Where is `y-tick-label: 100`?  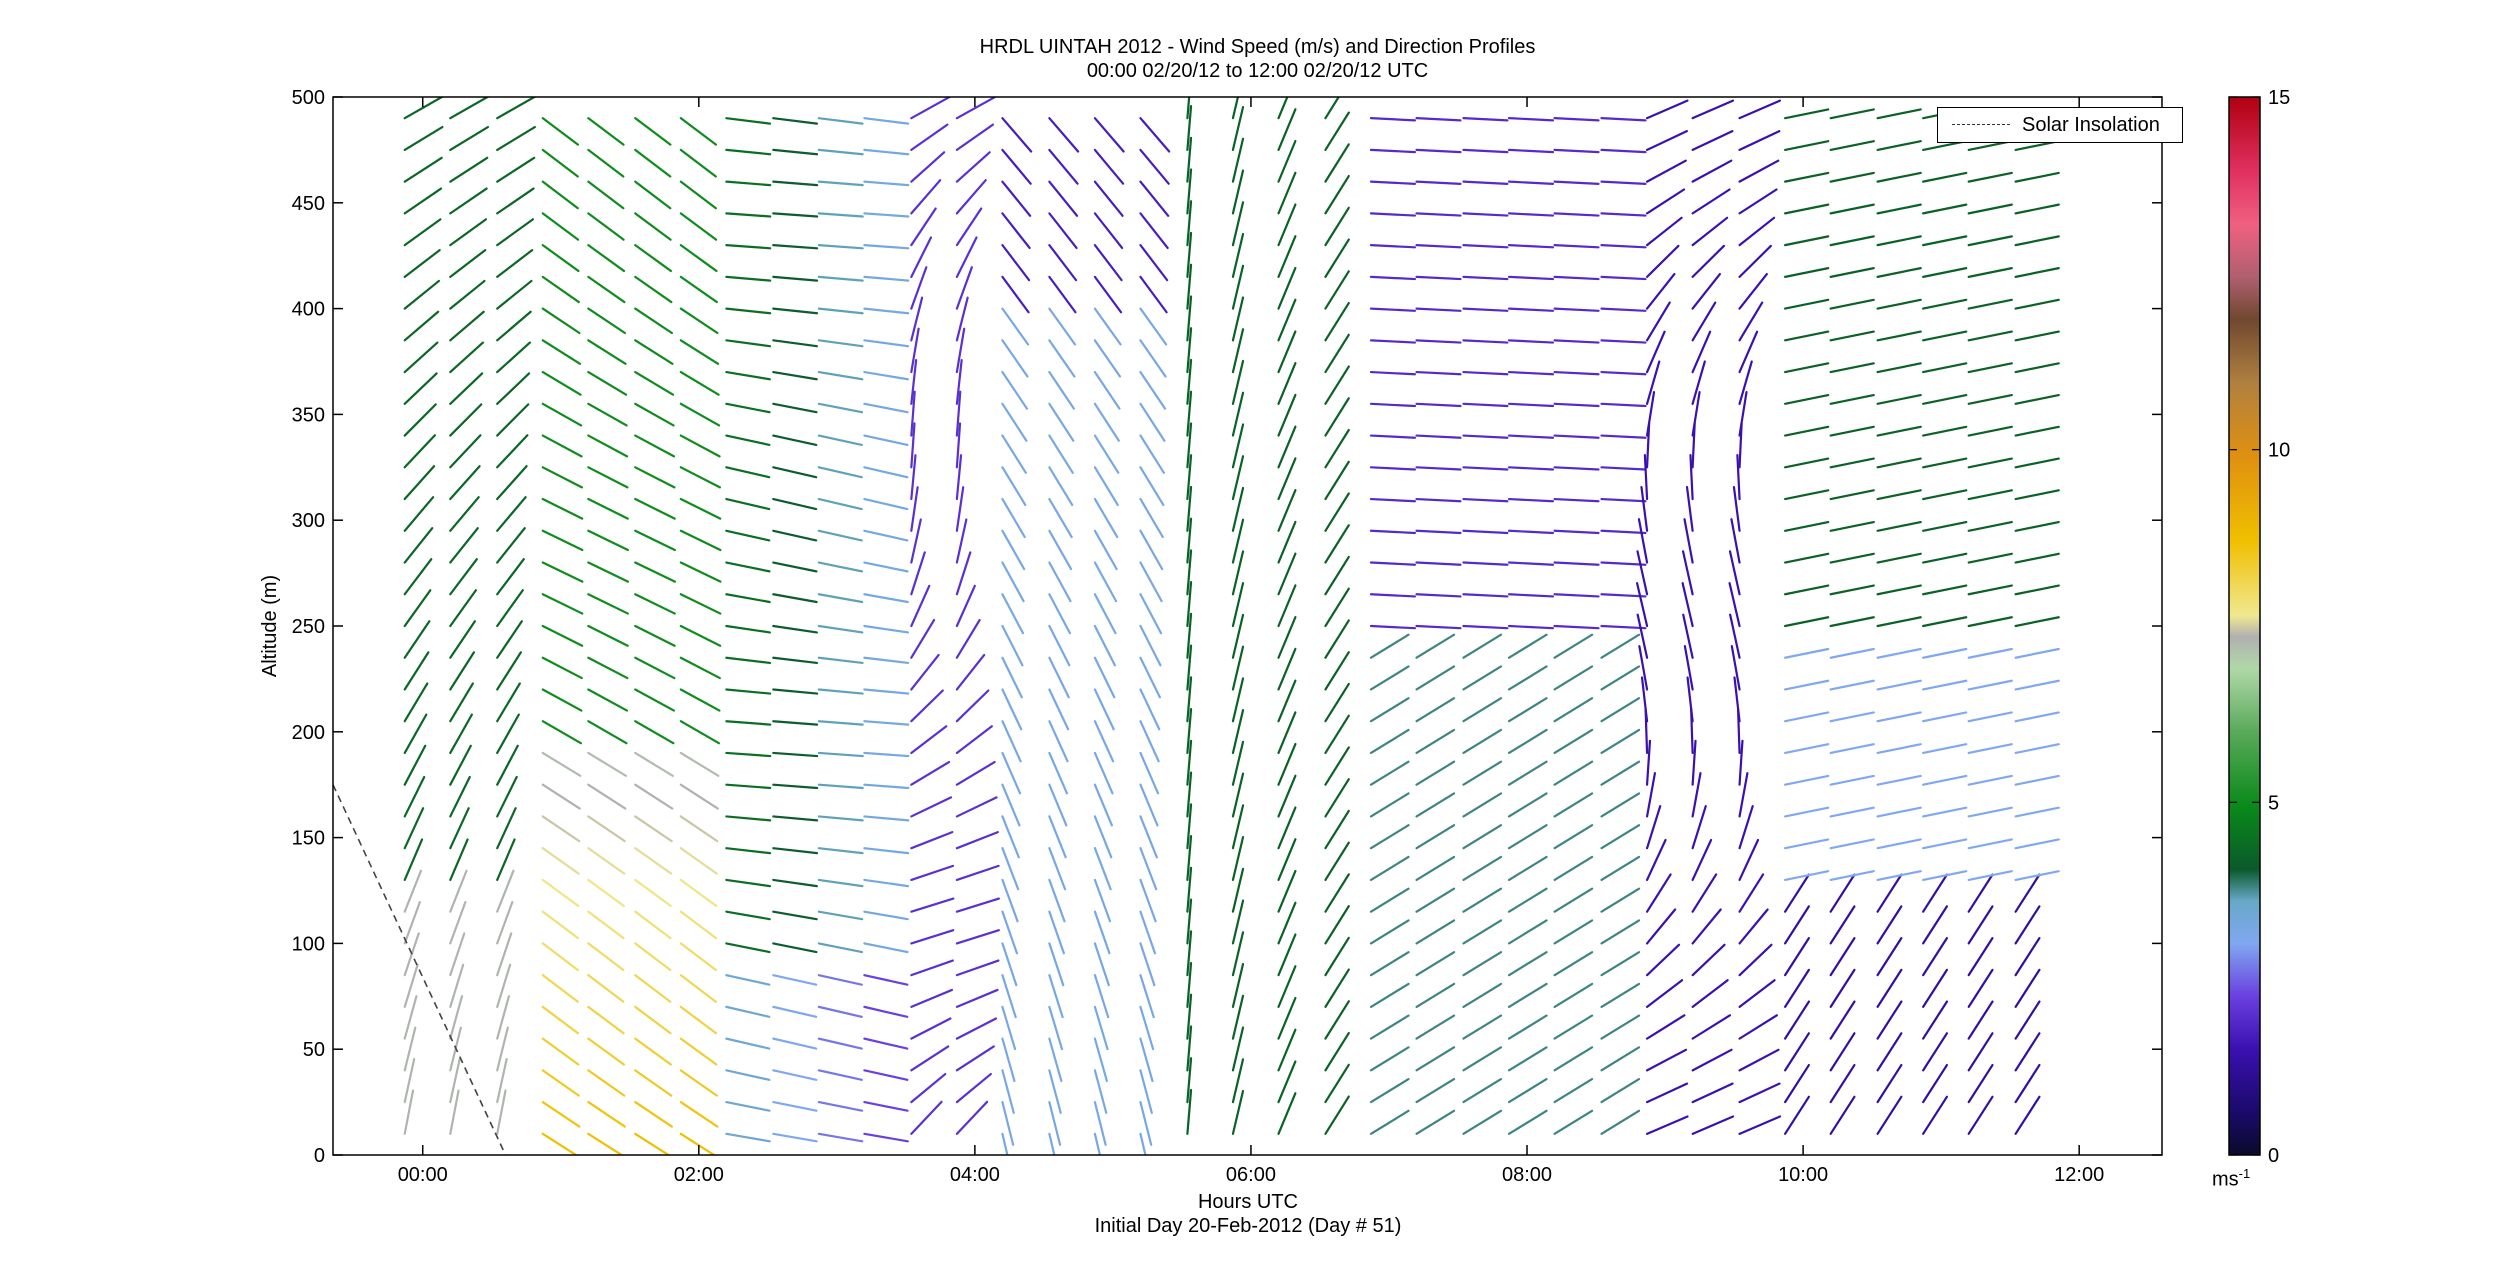
y-tick-label: 100 is located at coordinates (308, 944).